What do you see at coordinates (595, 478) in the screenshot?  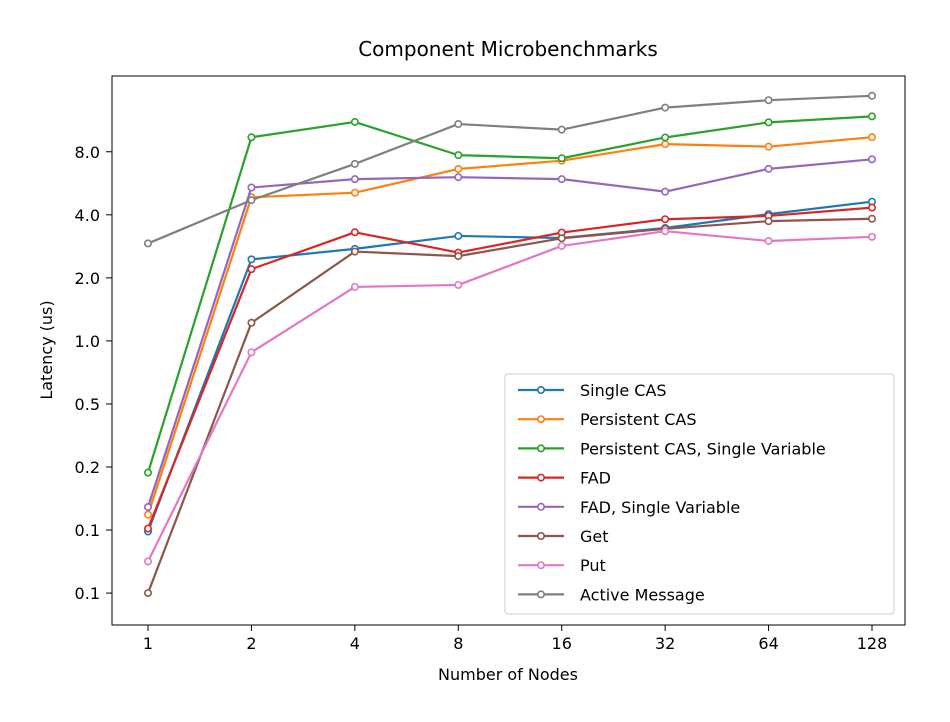 I see `legend-label: FAD` at bounding box center [595, 478].